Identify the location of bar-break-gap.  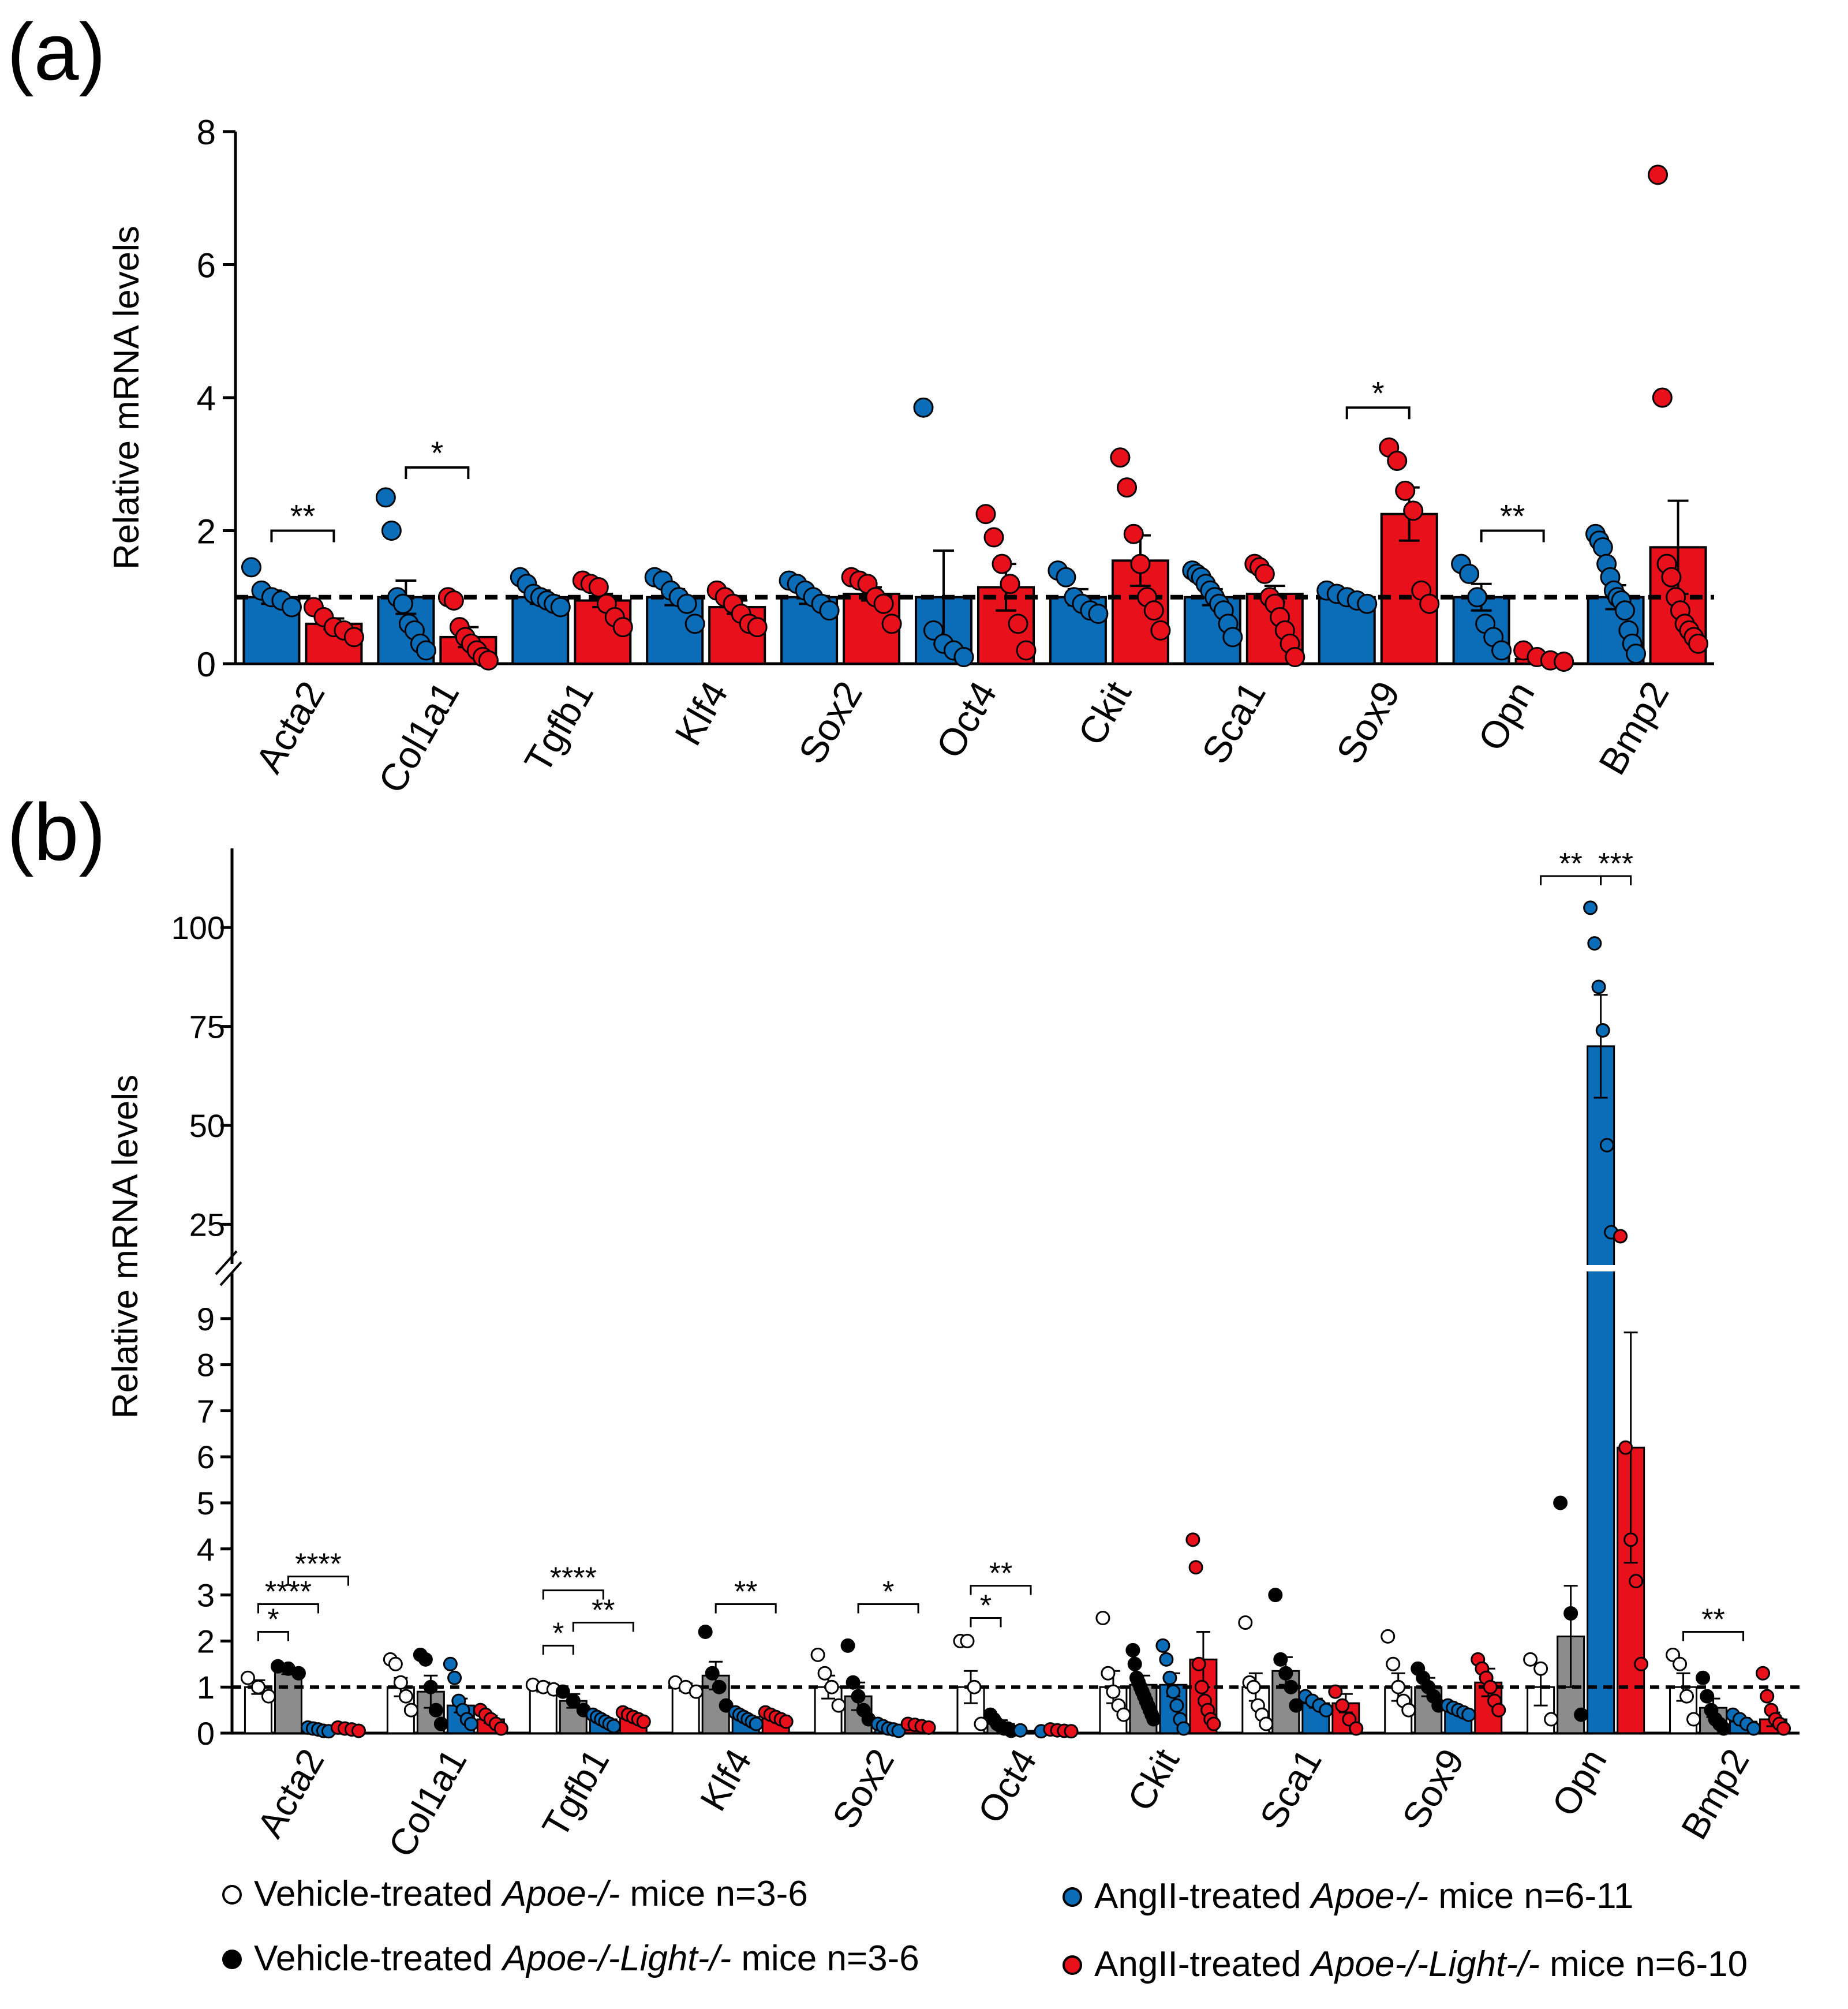
(1601, 1268).